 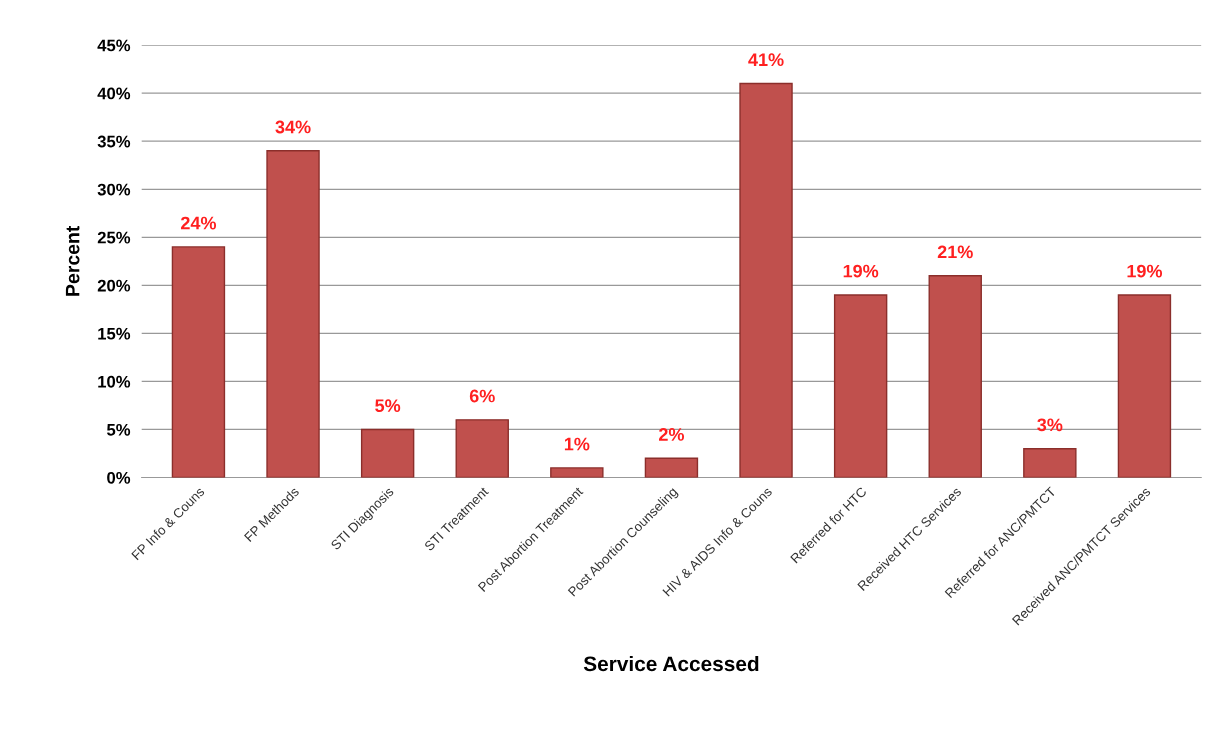 I want to click on y-axis-title: Percent, so click(x=72, y=260).